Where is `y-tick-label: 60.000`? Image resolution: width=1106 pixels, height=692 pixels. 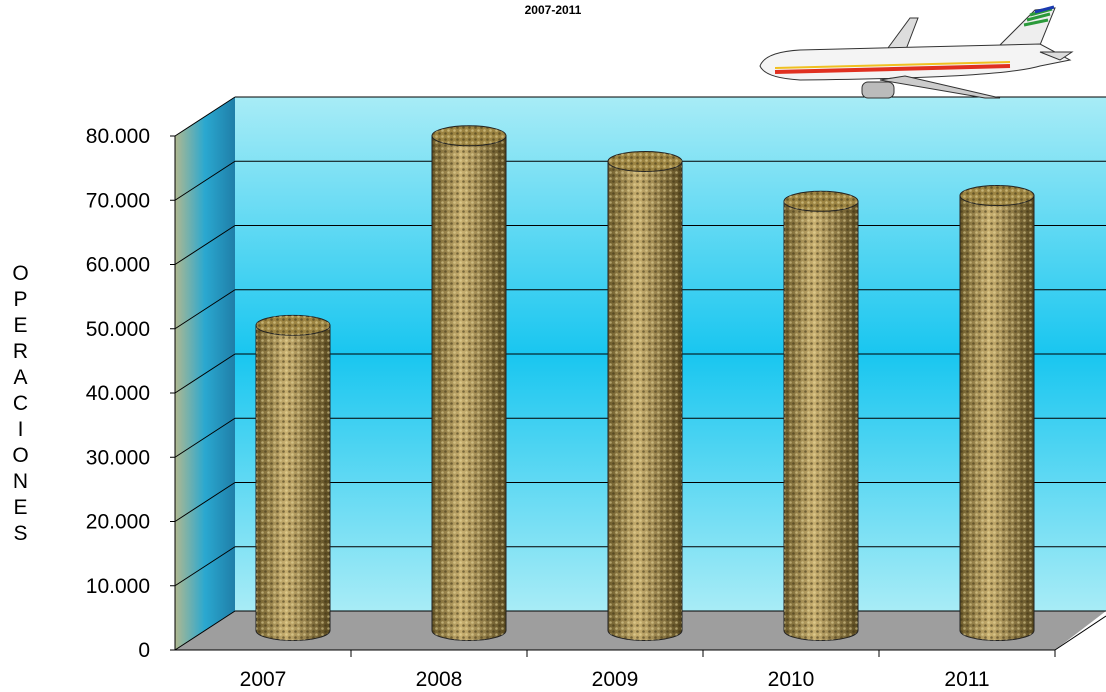
y-tick-label: 60.000 is located at coordinates (118, 265).